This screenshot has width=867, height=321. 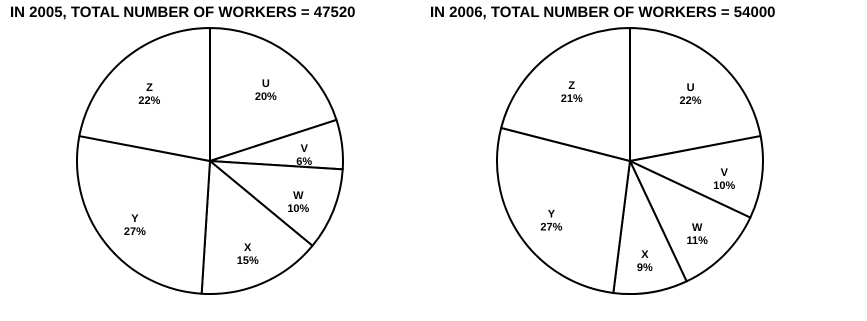 I want to click on chart-title: IN 2005, TOTAL NUMBER OF WORKERS = 47520, so click(x=183, y=12).